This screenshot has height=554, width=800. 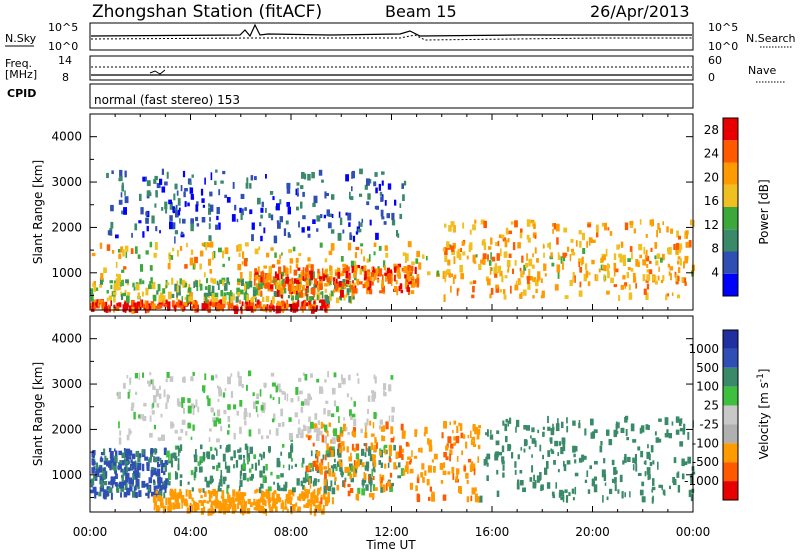 I want to click on velocity-colorbar-tick: 1000, so click(x=703, y=349).